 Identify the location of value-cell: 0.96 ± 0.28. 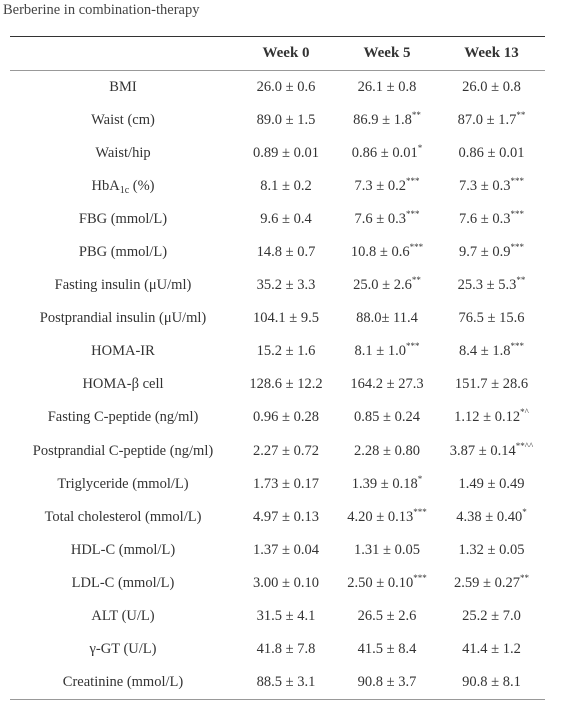
(286, 417).